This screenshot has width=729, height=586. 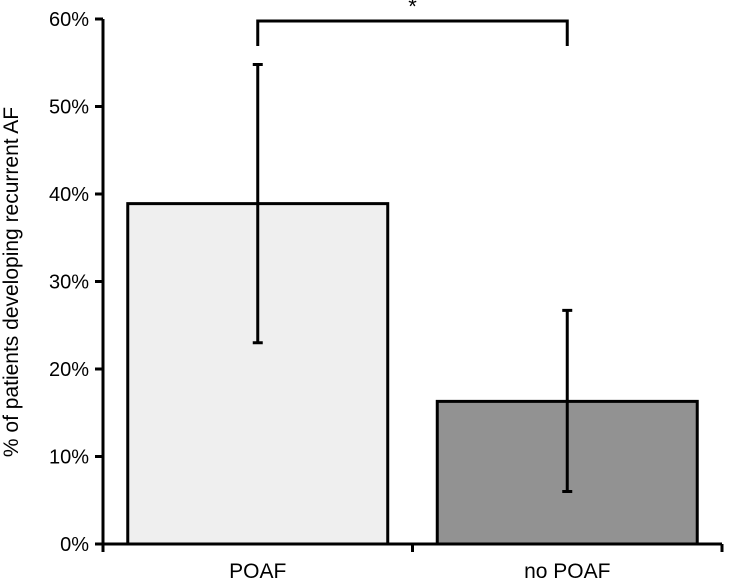 What do you see at coordinates (412, 32) in the screenshot?
I see `significance-bracket-line` at bounding box center [412, 32].